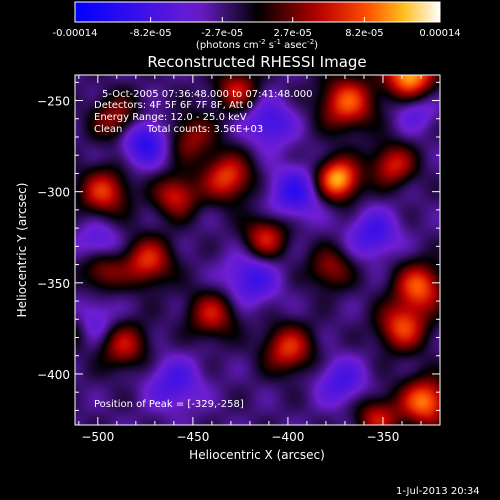 Image resolution: width=500 pixels, height=500 pixels. Describe the element at coordinates (293, 33) in the screenshot. I see `colorbar-tick-label: 2.7e-05` at that location.